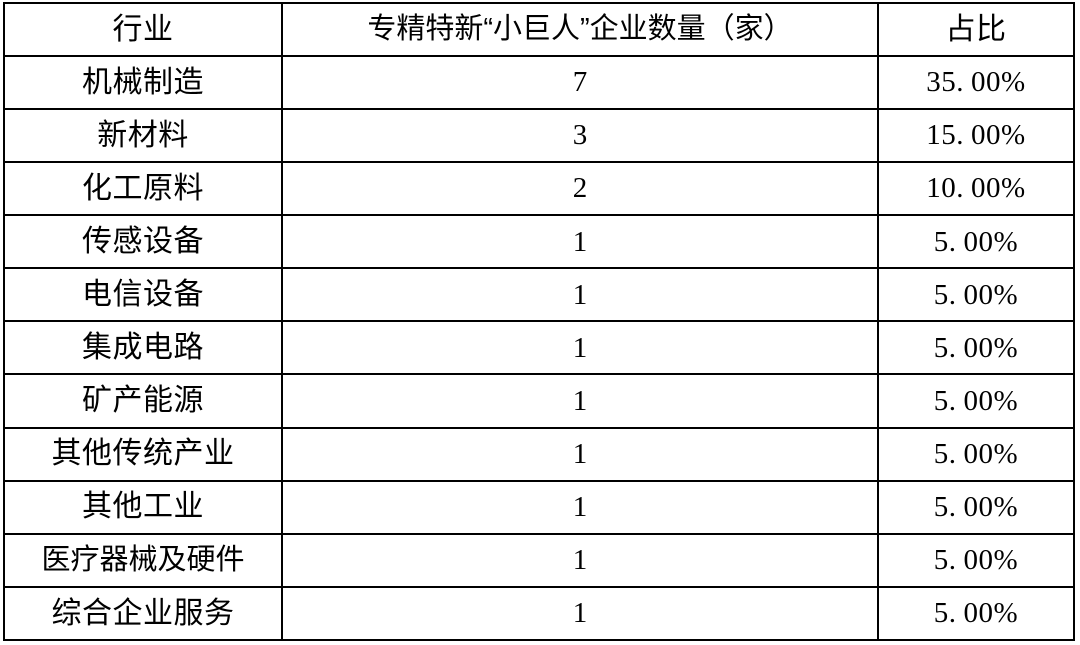  I want to click on cell-industry: 综合企业服务, so click(143, 613).